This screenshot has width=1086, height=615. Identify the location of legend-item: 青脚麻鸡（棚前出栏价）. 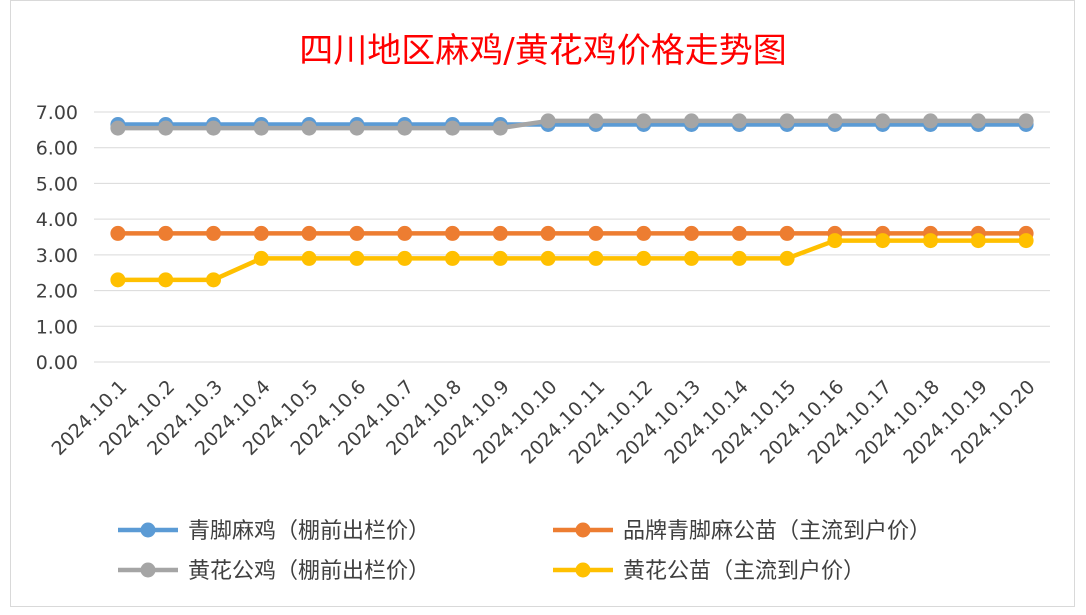
(274, 531).